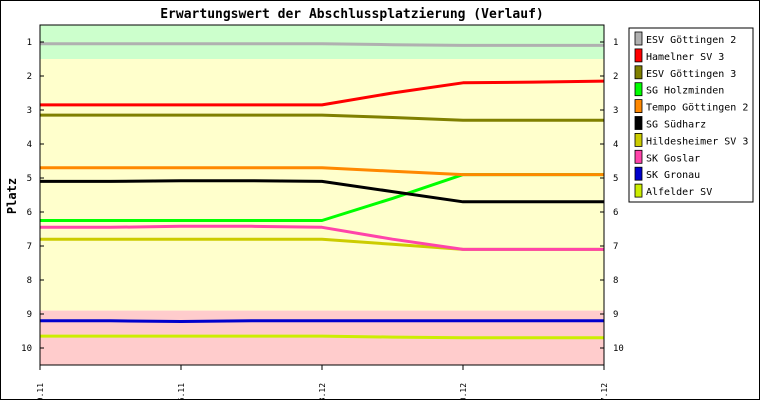 This screenshot has height=400, width=760. What do you see at coordinates (685, 91) in the screenshot?
I see `legend-label: SG Holzminden` at bounding box center [685, 91].